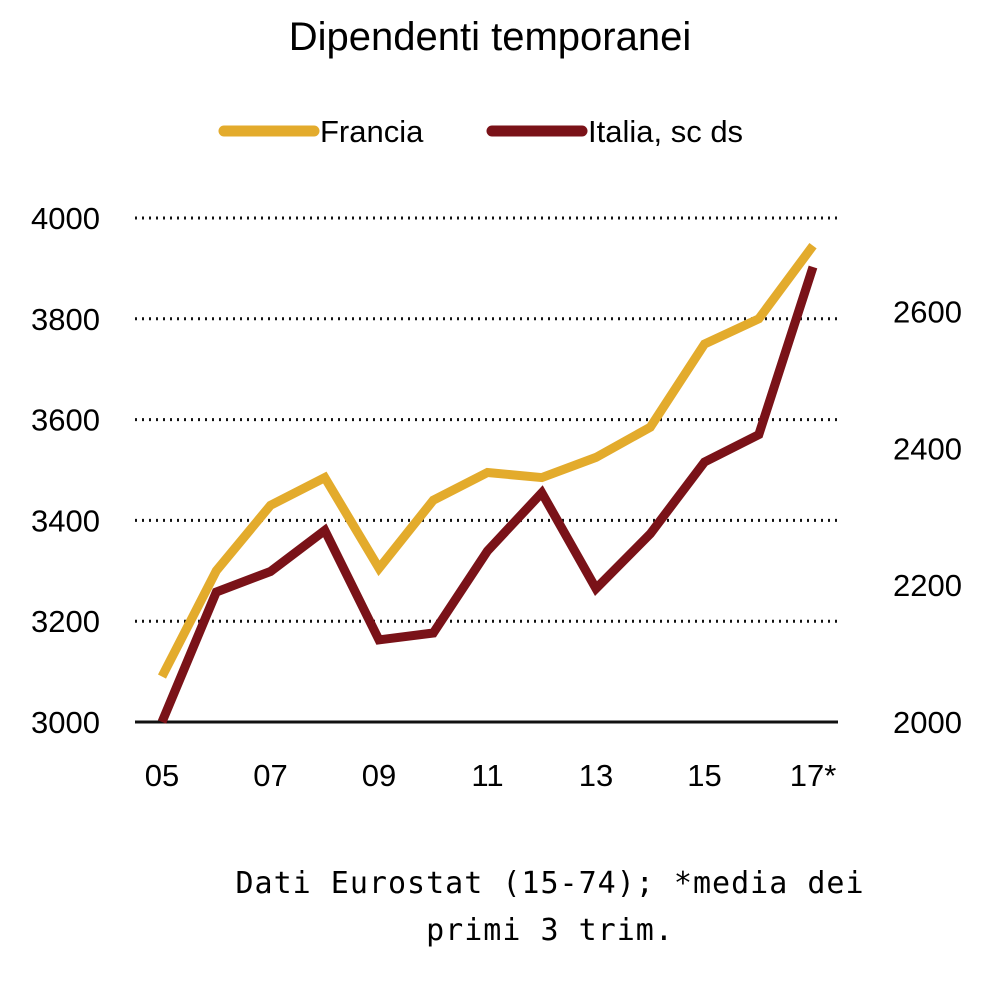 The height and width of the screenshot is (996, 982). Describe the element at coordinates (65, 520) in the screenshot. I see `y-left-tick-label: 3400` at that location.